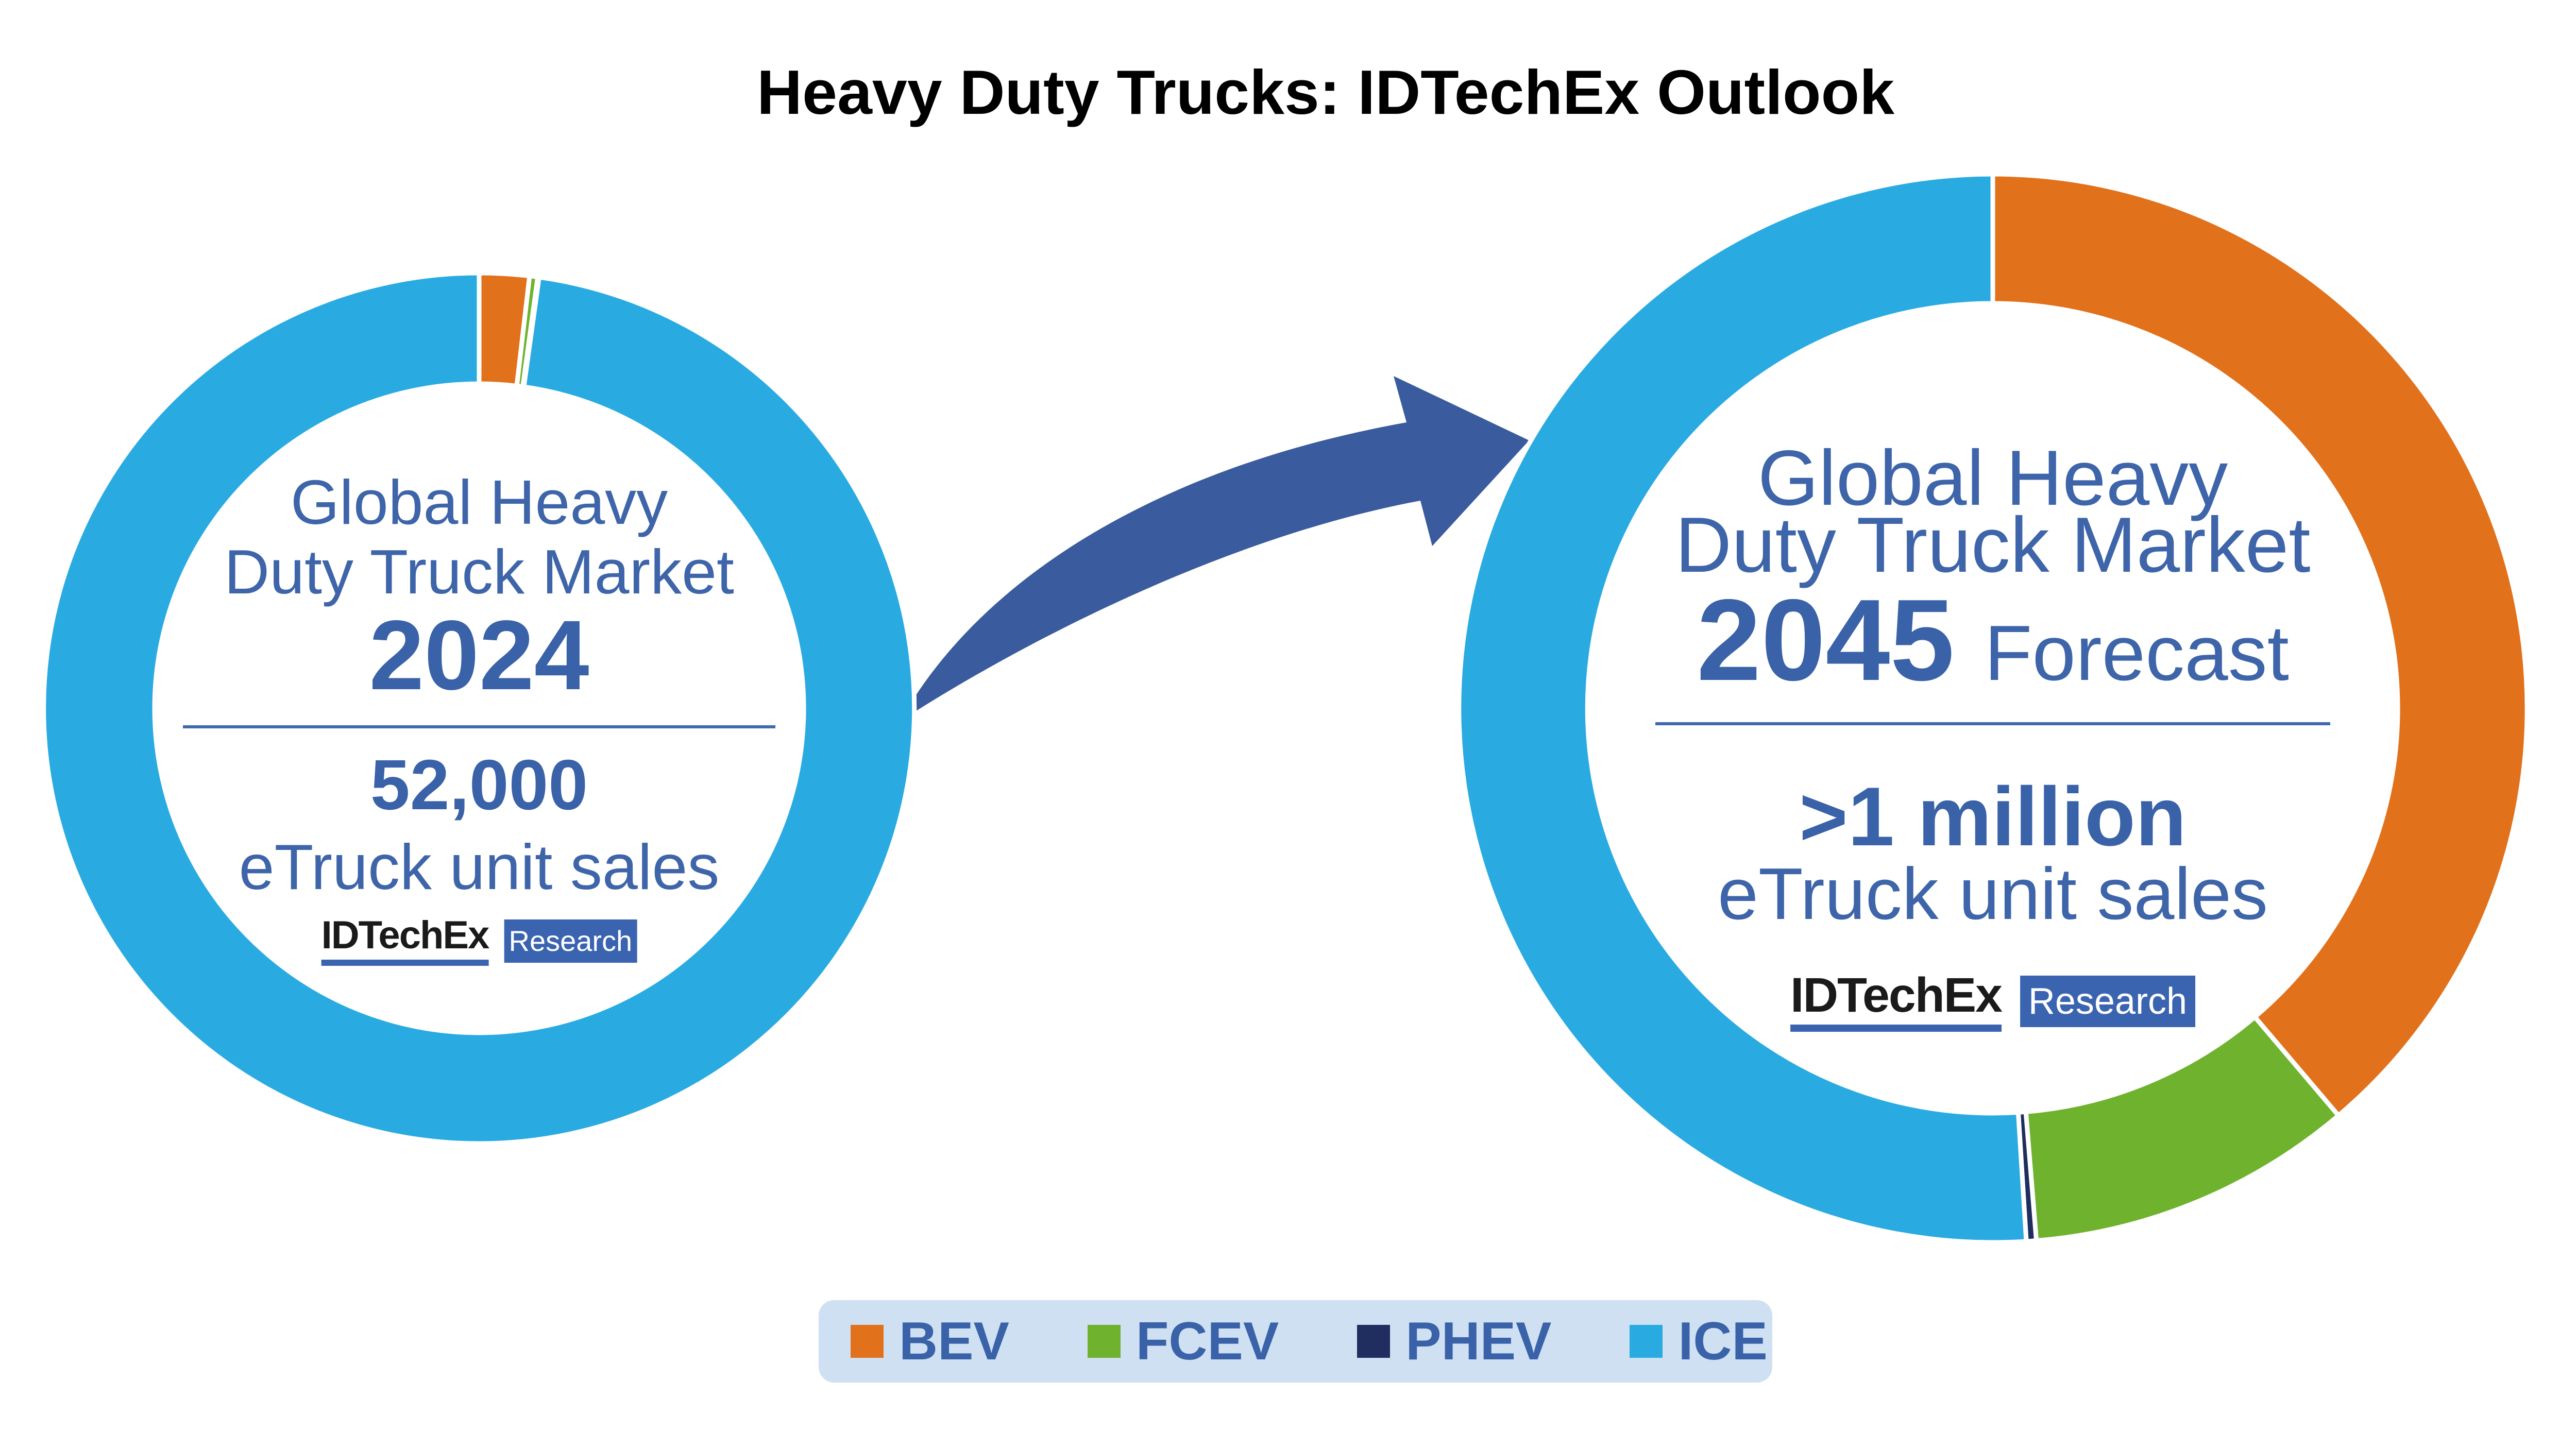 This screenshot has height=1449, width=2576. I want to click on donut-2024-divider, so click(479, 727).